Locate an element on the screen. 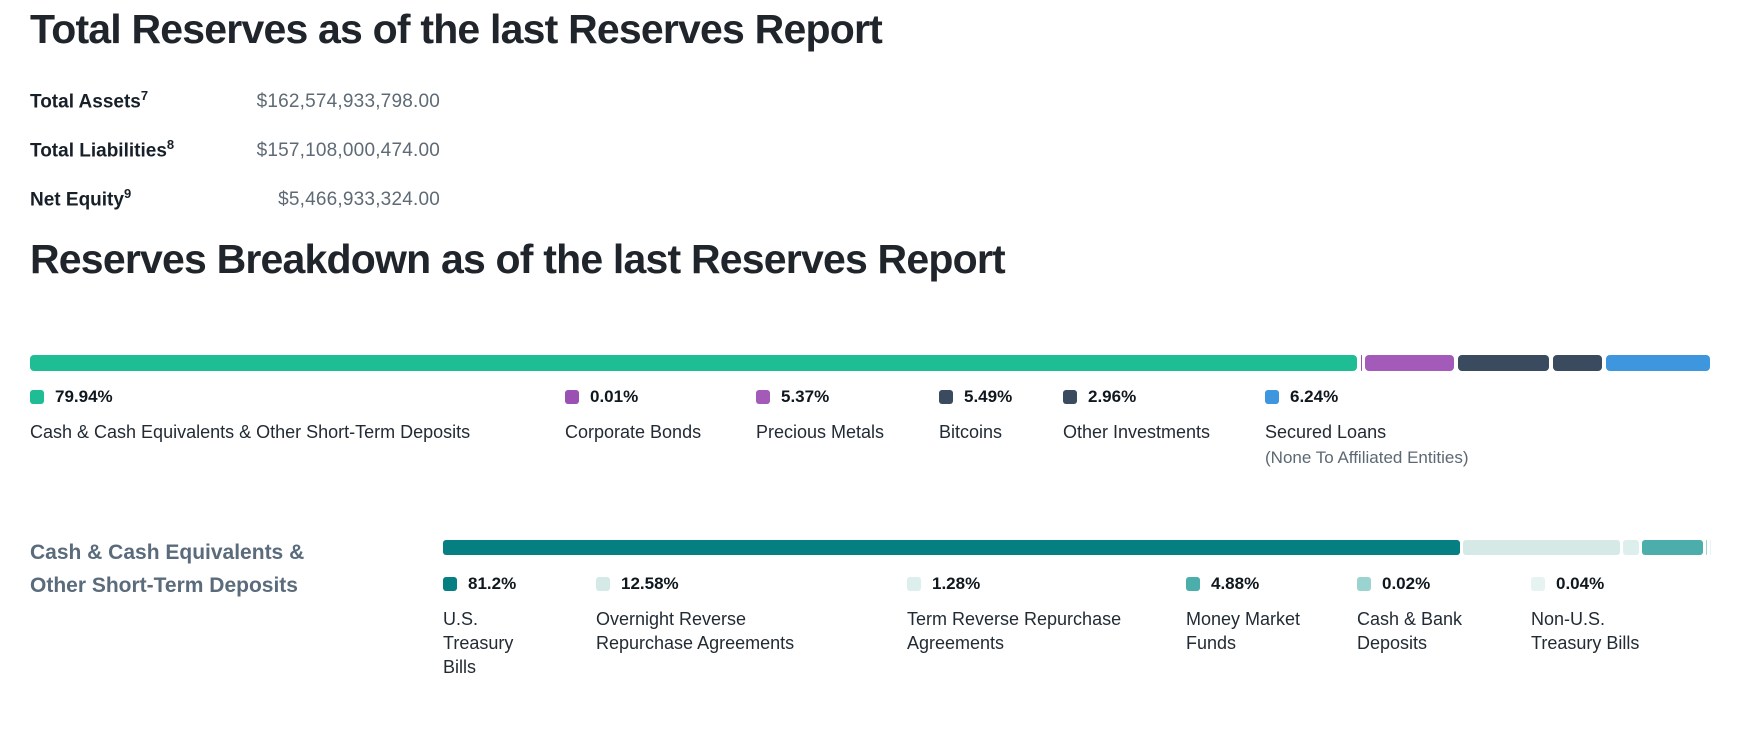  legend-item-cash-bank-deposits: 0.02% Cash & Bank Deposits is located at coordinates (1427, 614).